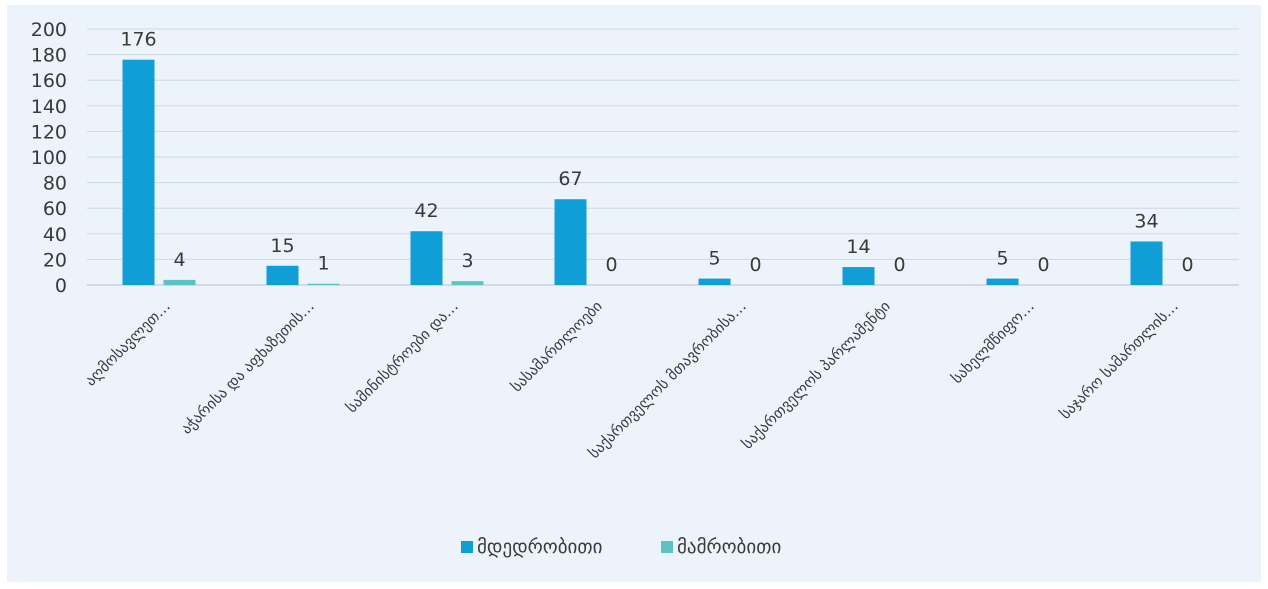 The height and width of the screenshot is (589, 1268). I want to click on y-tick-label: 100, so click(49, 158).